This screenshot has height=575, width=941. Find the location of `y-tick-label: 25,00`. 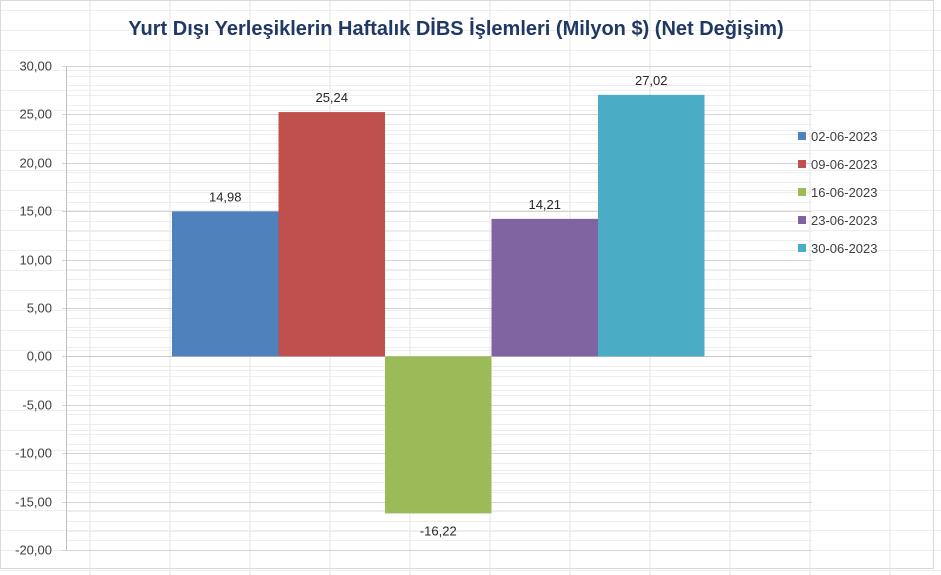

y-tick-label: 25,00 is located at coordinates (35, 114).